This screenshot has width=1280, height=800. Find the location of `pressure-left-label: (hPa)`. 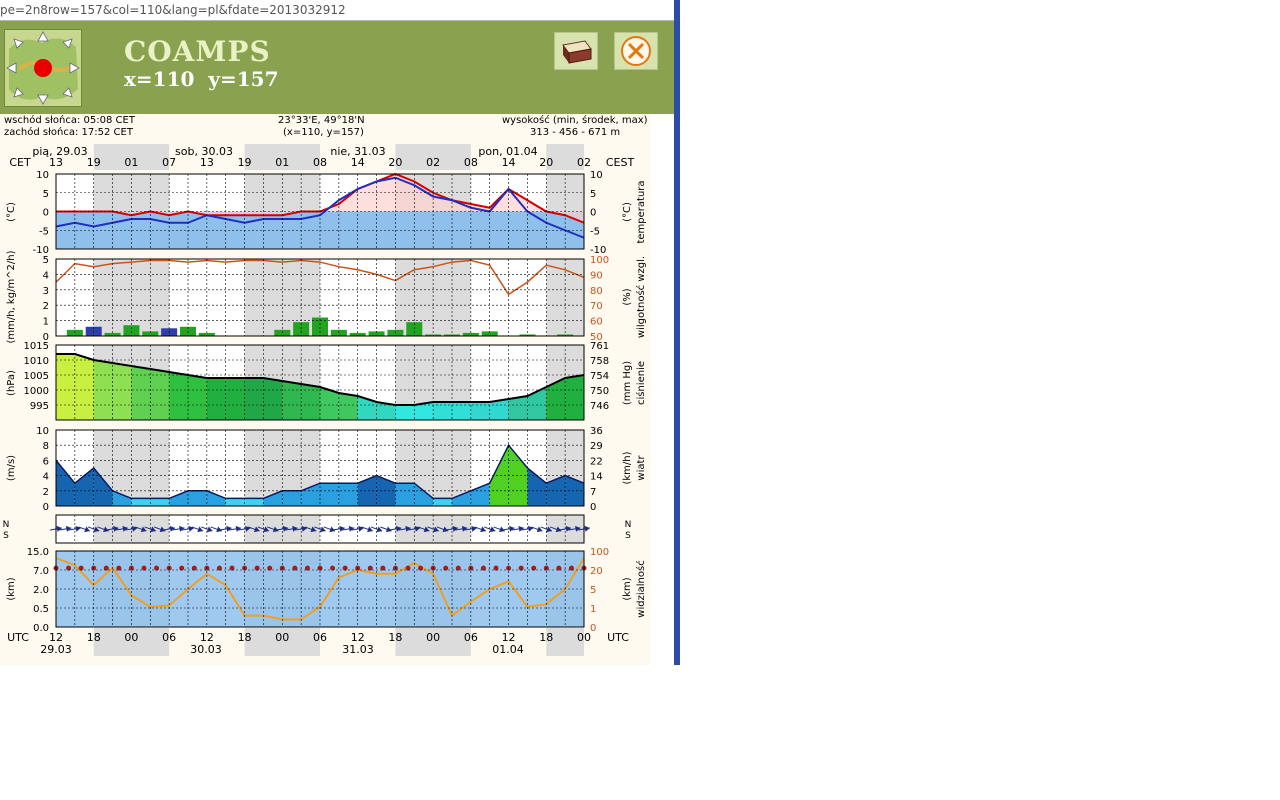

pressure-left-label: (hPa) is located at coordinates (11, 383).